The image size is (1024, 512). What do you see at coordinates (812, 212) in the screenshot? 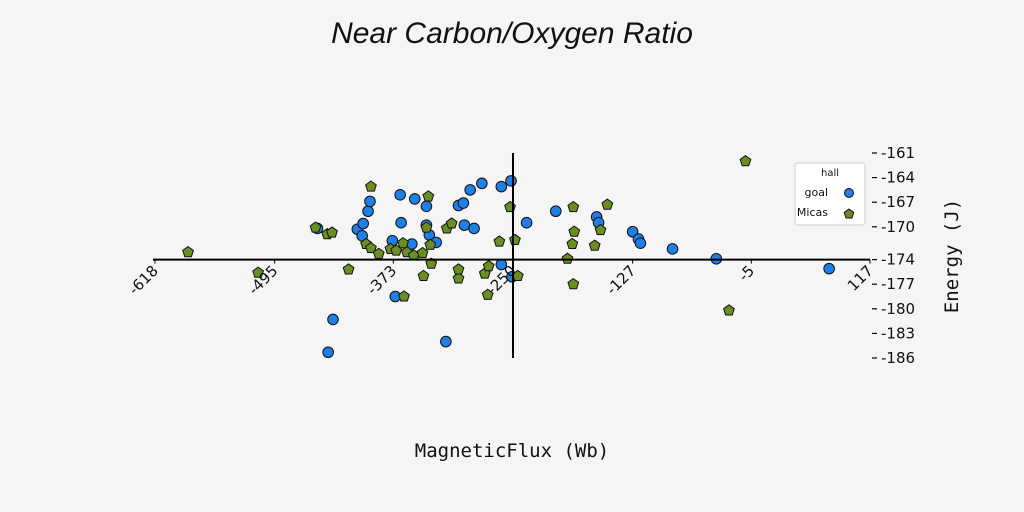
I see `legend-label-micas: Micas` at bounding box center [812, 212].